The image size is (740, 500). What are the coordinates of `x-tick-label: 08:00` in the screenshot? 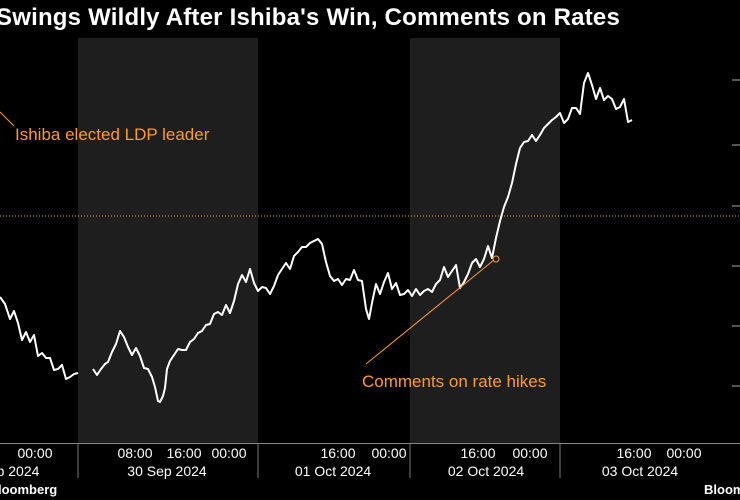 It's located at (134, 453).